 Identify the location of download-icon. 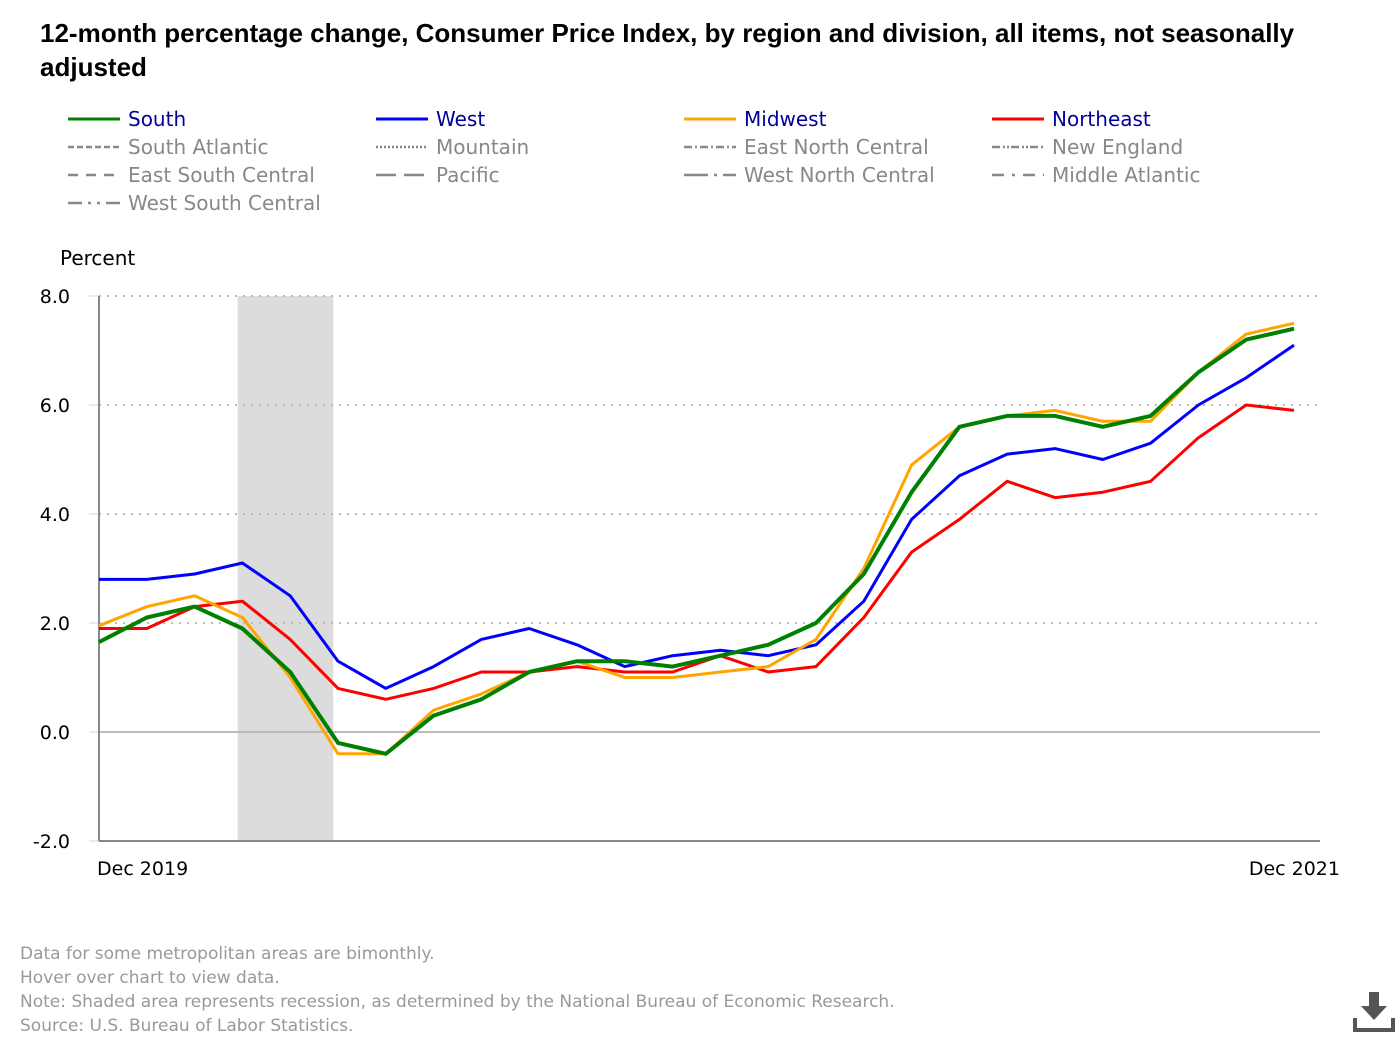
(1374, 1012).